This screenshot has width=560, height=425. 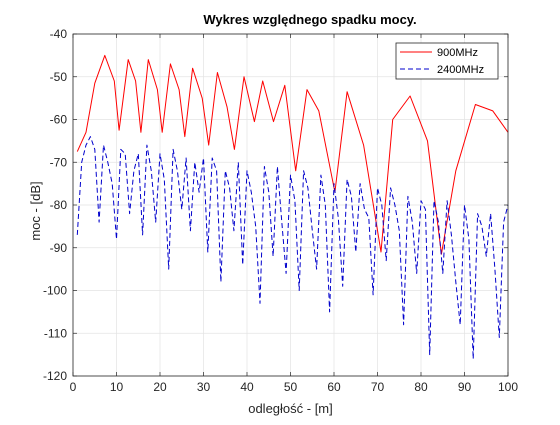 What do you see at coordinates (73, 387) in the screenshot?
I see `x-tick-label: 0` at bounding box center [73, 387].